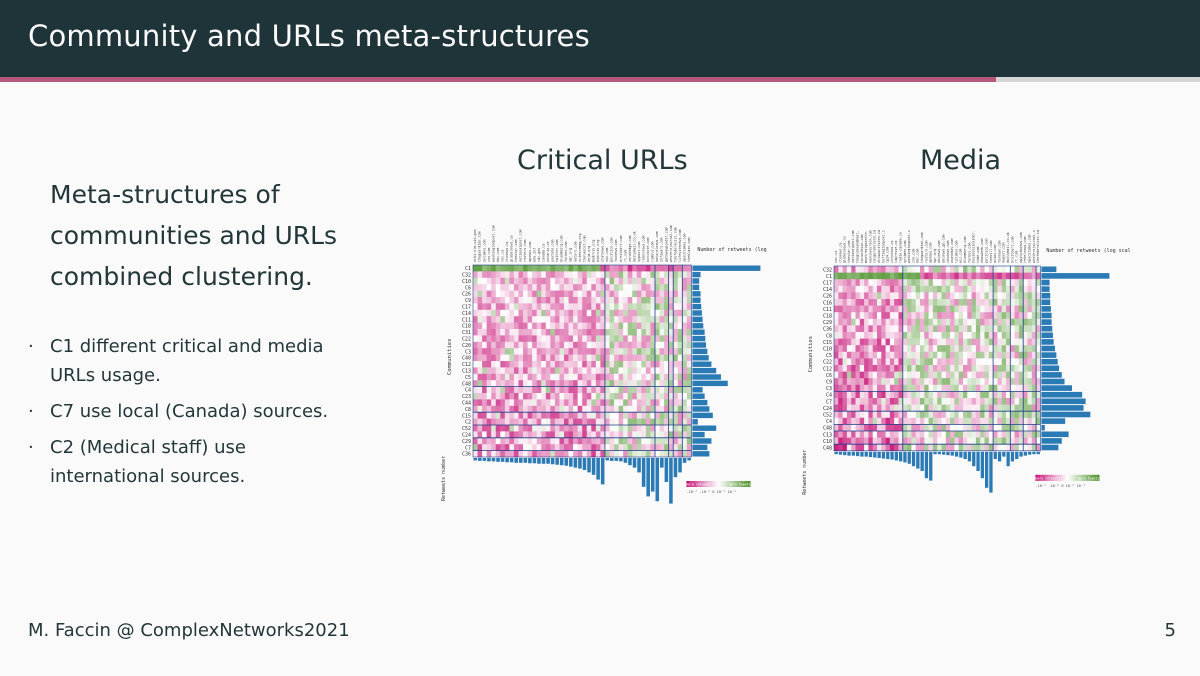 The height and width of the screenshot is (676, 1200). Describe the element at coordinates (1012, 249) in the screenshot. I see `column-label: breitbart.com` at that location.